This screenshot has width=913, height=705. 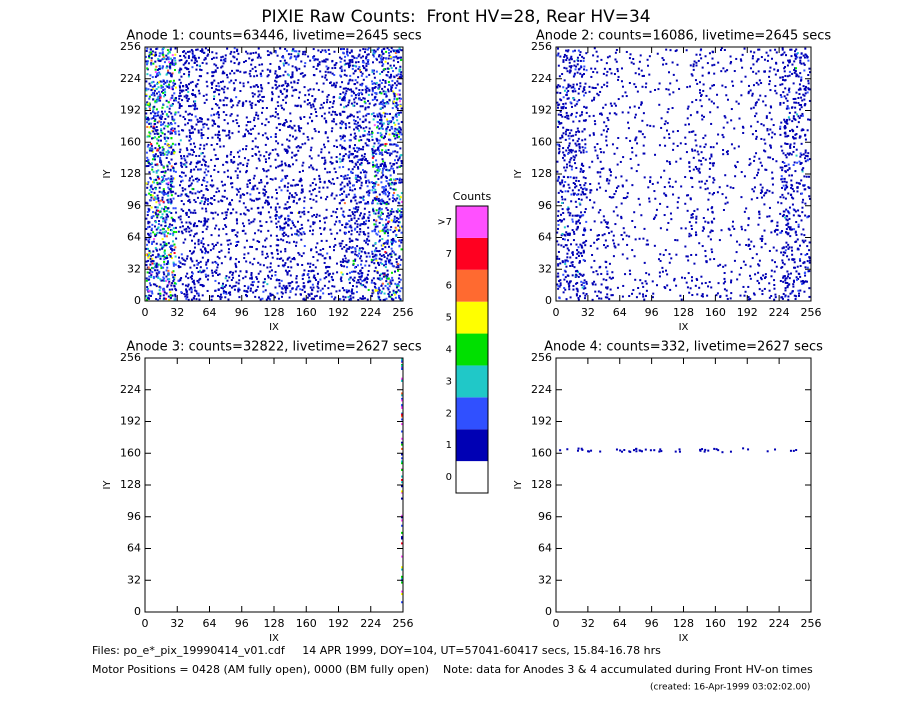 I want to click on x-tick-label: 256, so click(x=403, y=312).